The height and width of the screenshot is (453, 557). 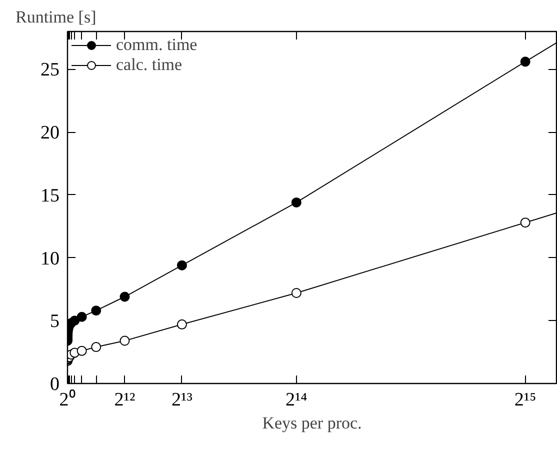 What do you see at coordinates (182, 400) in the screenshot?
I see `x-tick-label: 2¹³` at bounding box center [182, 400].